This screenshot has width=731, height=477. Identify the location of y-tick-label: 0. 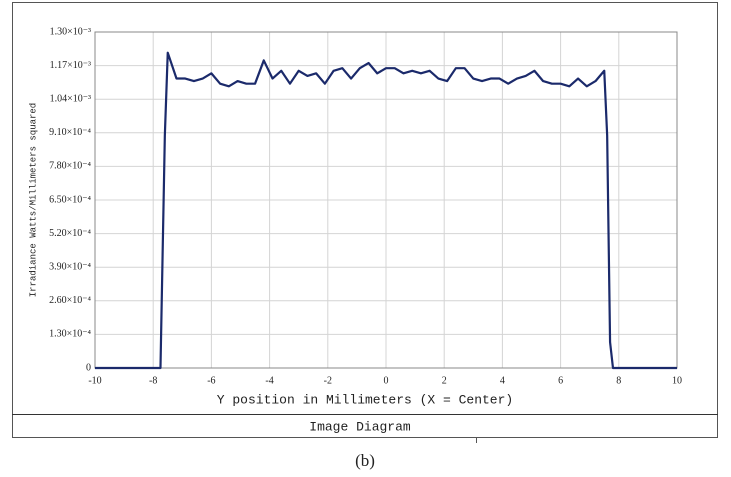
(88, 367).